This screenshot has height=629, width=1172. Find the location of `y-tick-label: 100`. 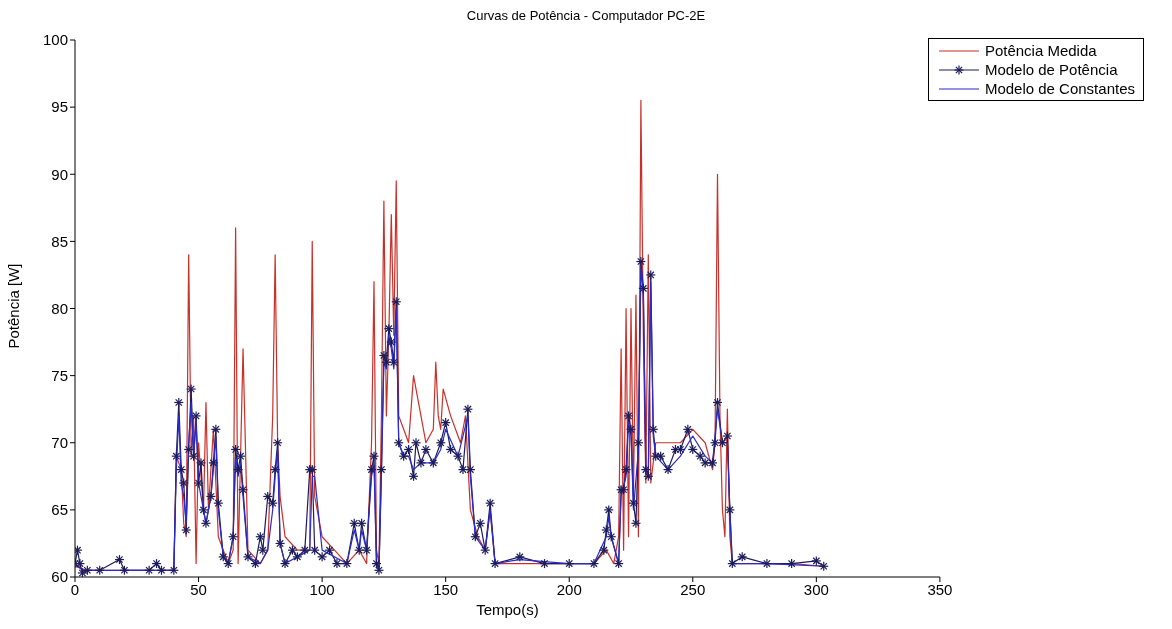

y-tick-label: 100 is located at coordinates (55, 40).